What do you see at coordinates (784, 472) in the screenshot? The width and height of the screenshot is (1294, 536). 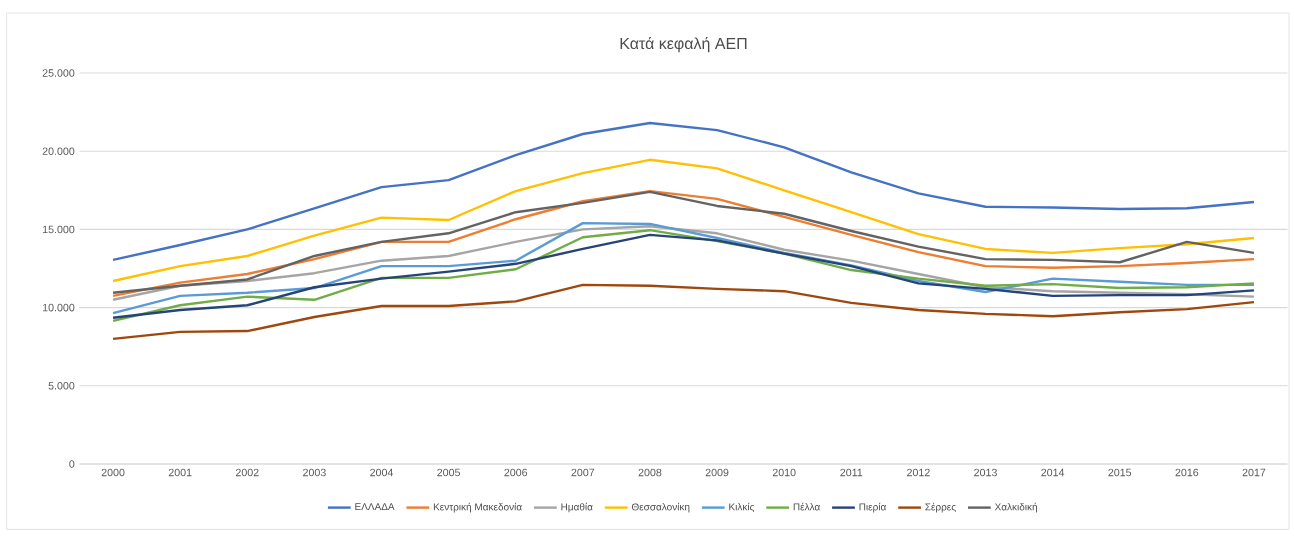 I see `x-tick-label: 2010` at bounding box center [784, 472].